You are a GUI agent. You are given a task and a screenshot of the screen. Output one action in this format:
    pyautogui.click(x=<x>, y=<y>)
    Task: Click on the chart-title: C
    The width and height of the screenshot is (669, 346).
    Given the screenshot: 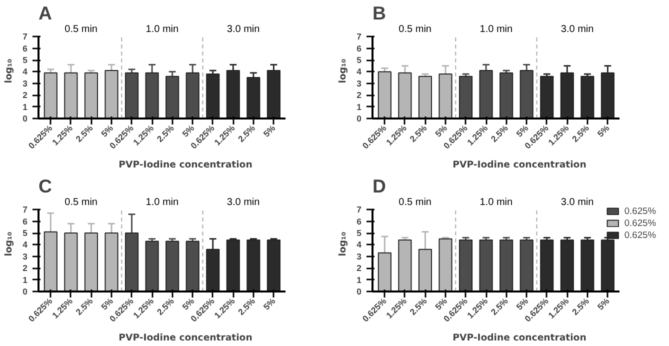 What is the action you would take?
    pyautogui.click(x=45, y=186)
    